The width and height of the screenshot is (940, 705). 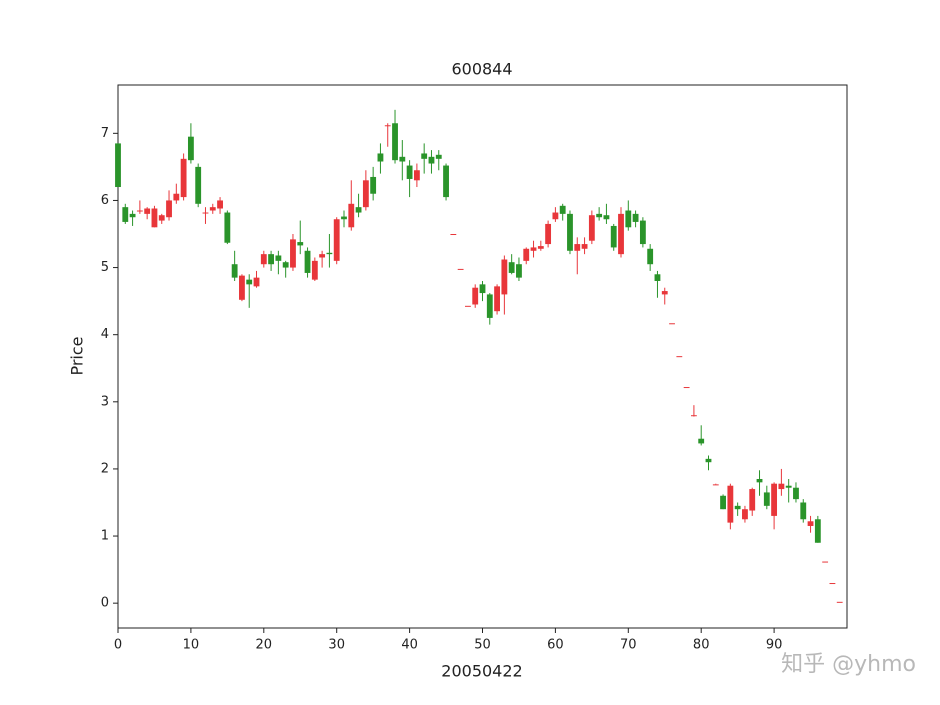 I want to click on x-tick-label: 40, so click(x=409, y=645).